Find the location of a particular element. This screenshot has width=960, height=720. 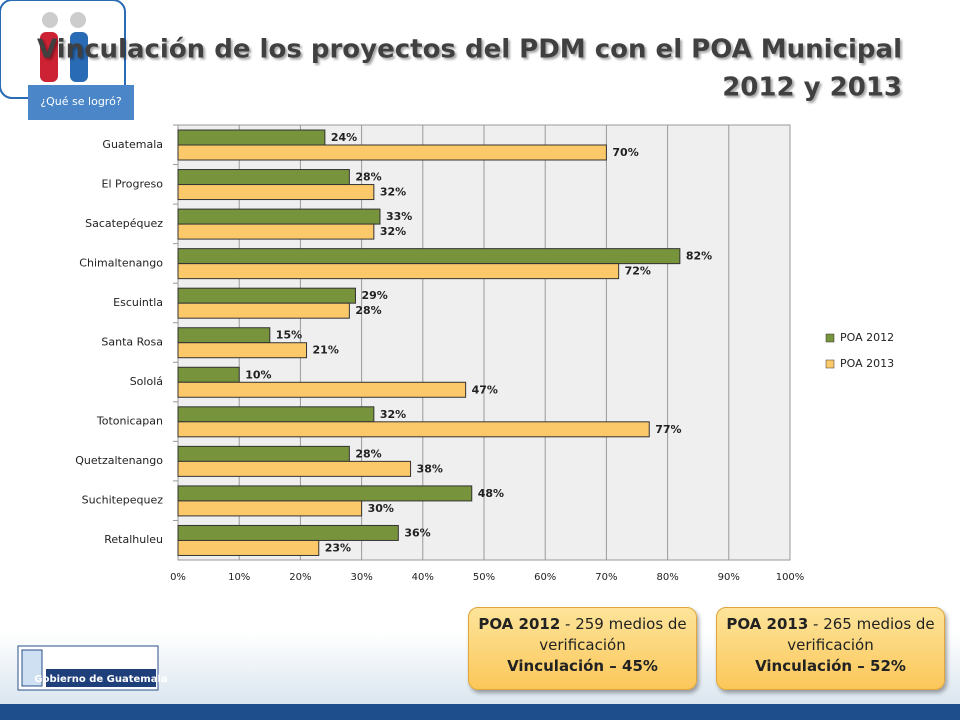

badge-text: ¿Qué se logró? is located at coordinates (81, 101).